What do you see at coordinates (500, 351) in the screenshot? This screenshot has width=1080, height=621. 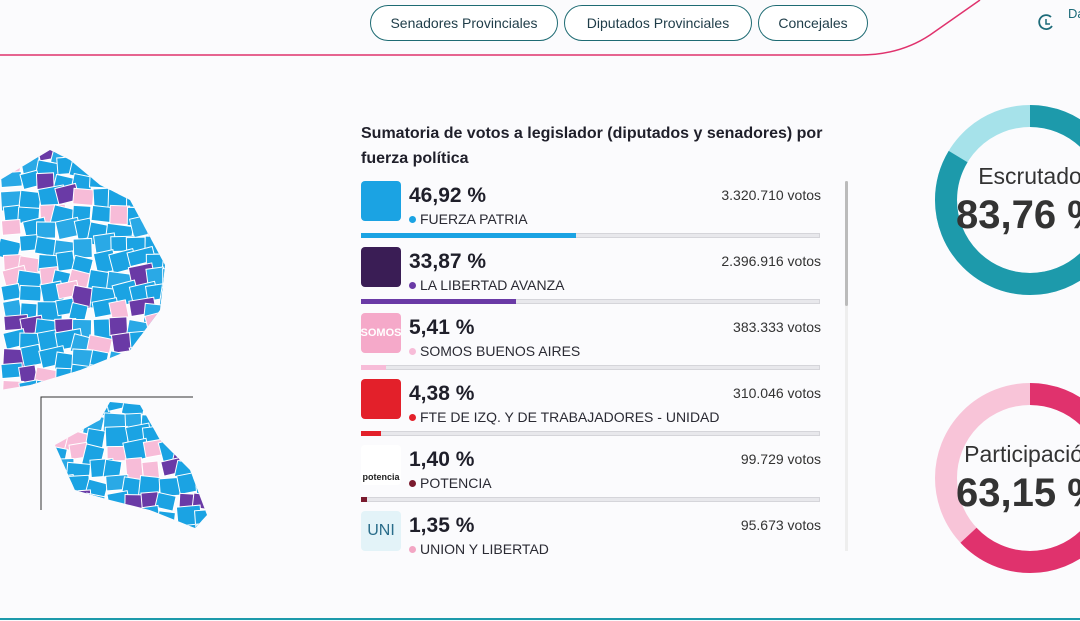 I see `party-name: SOMOS BUENOS AIRES` at bounding box center [500, 351].